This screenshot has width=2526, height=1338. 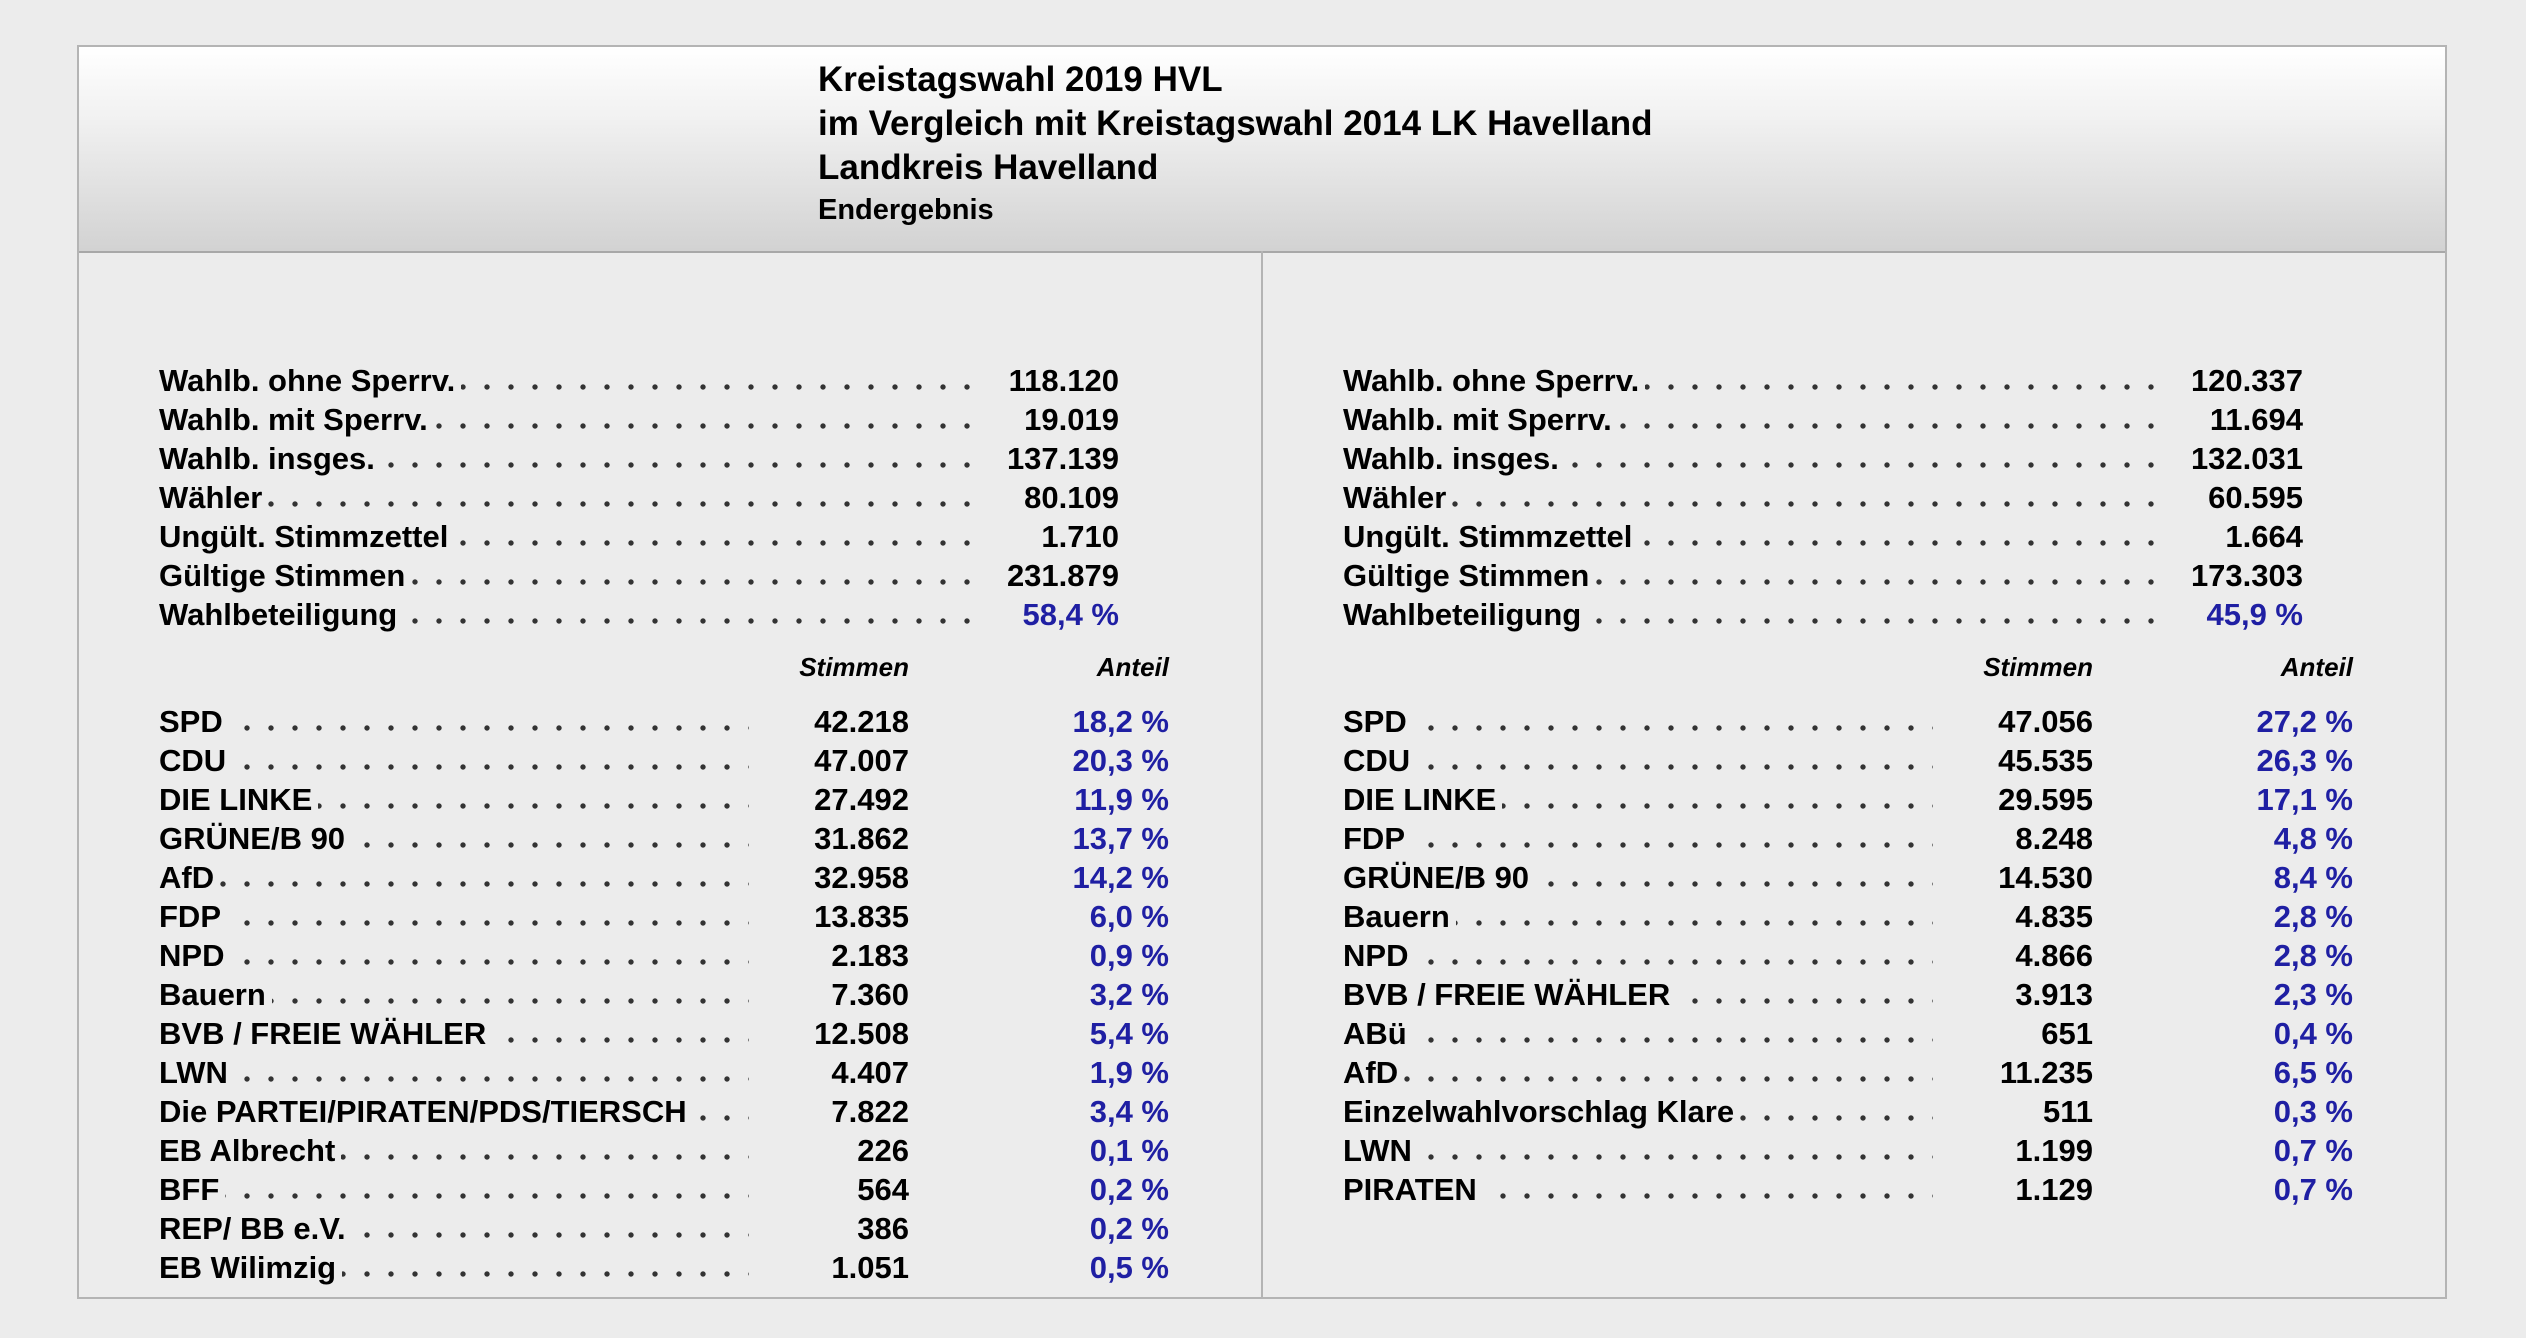 I want to click on party-share: 2,8 %, so click(x=2313, y=916).